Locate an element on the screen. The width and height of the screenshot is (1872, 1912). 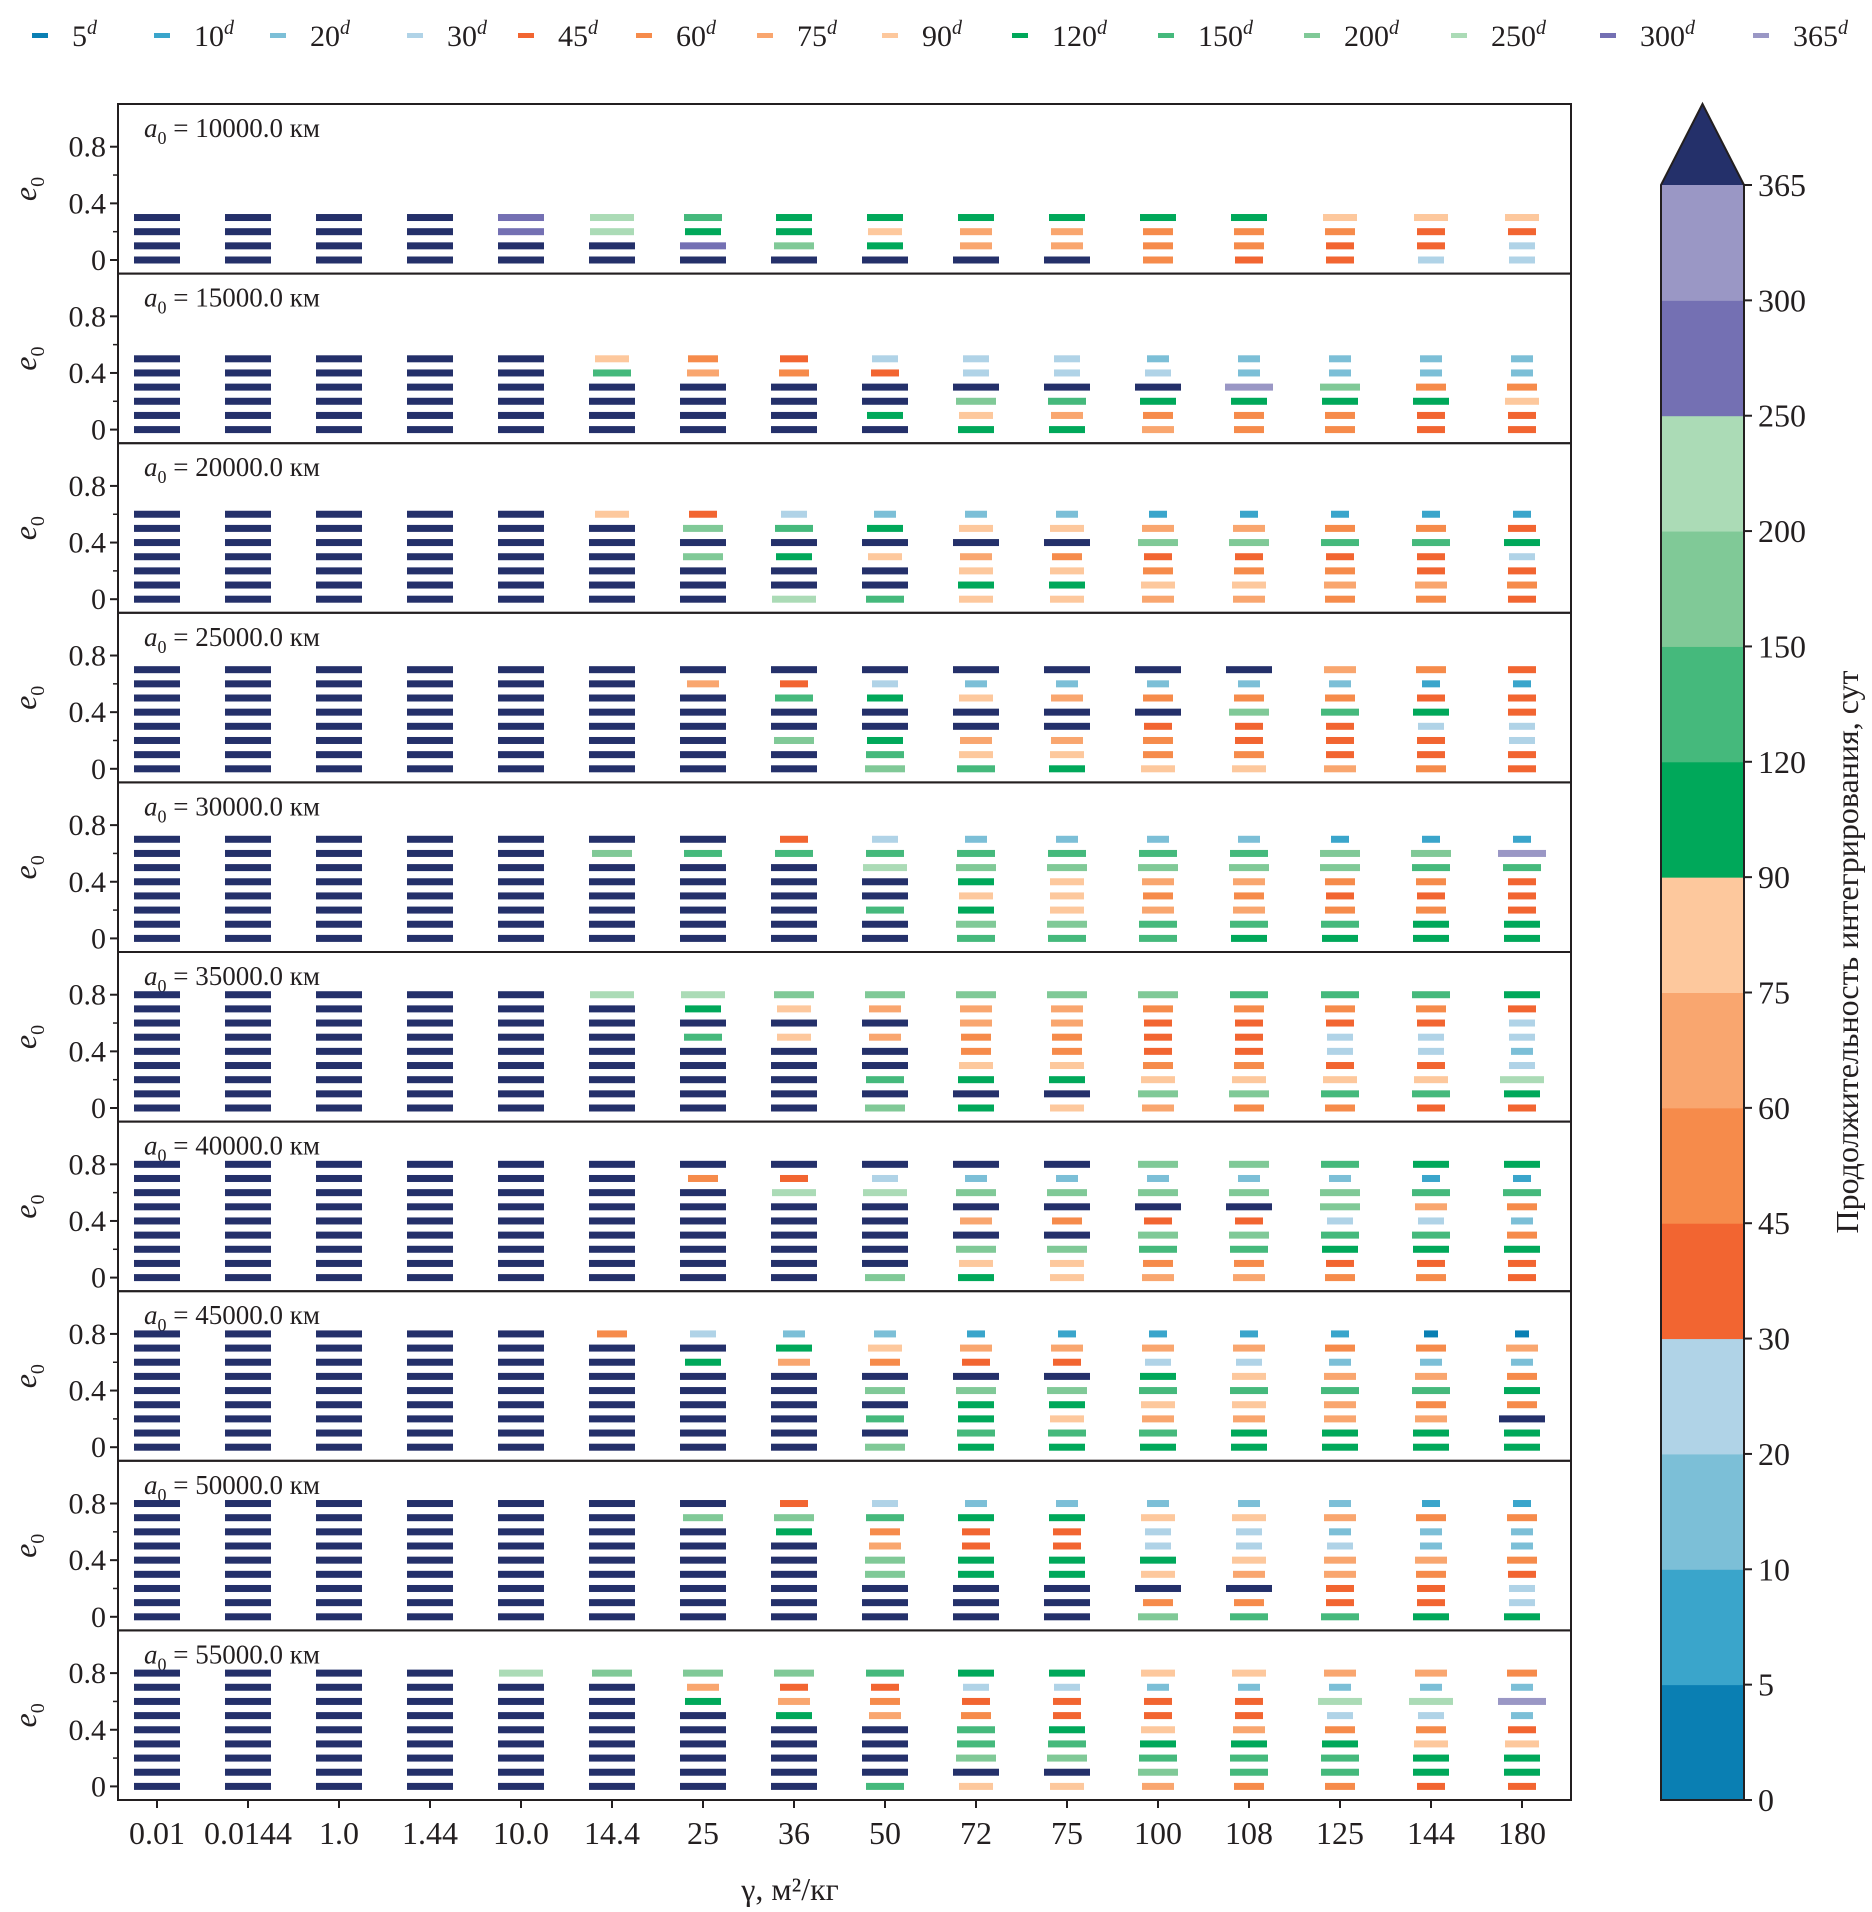
legend-value: 60 is located at coordinates (691, 36).